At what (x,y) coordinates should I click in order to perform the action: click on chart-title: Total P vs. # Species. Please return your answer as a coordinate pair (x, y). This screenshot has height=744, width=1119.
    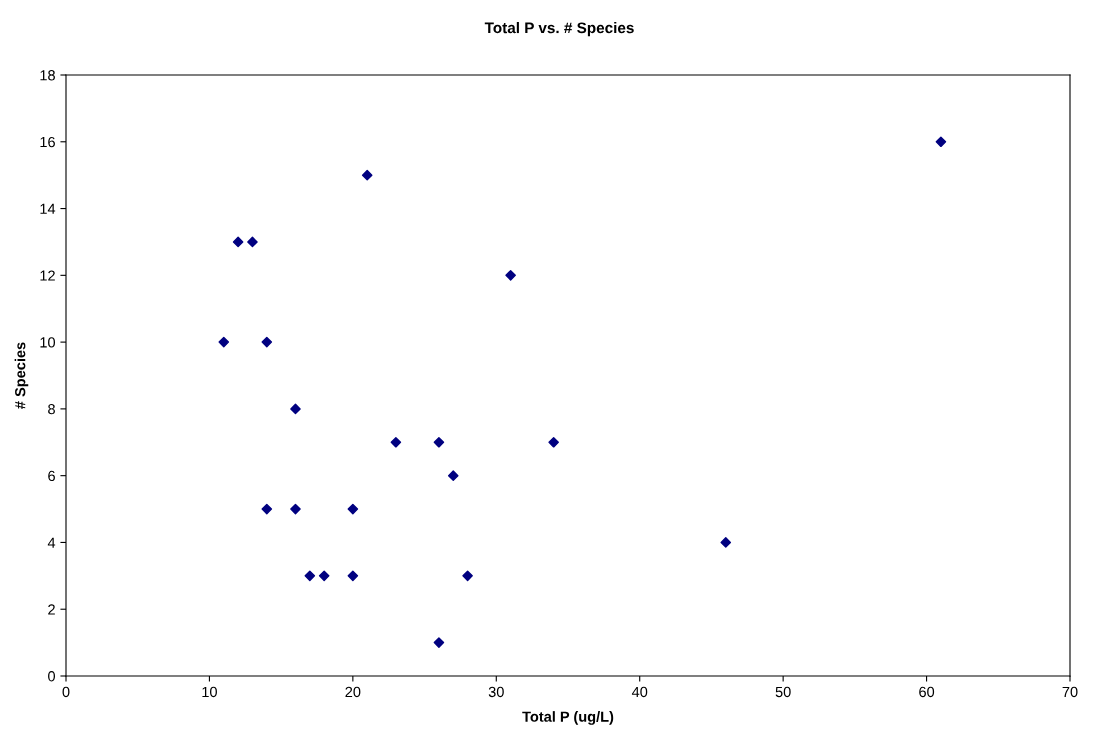
    Looking at the image, I should click on (559, 29).